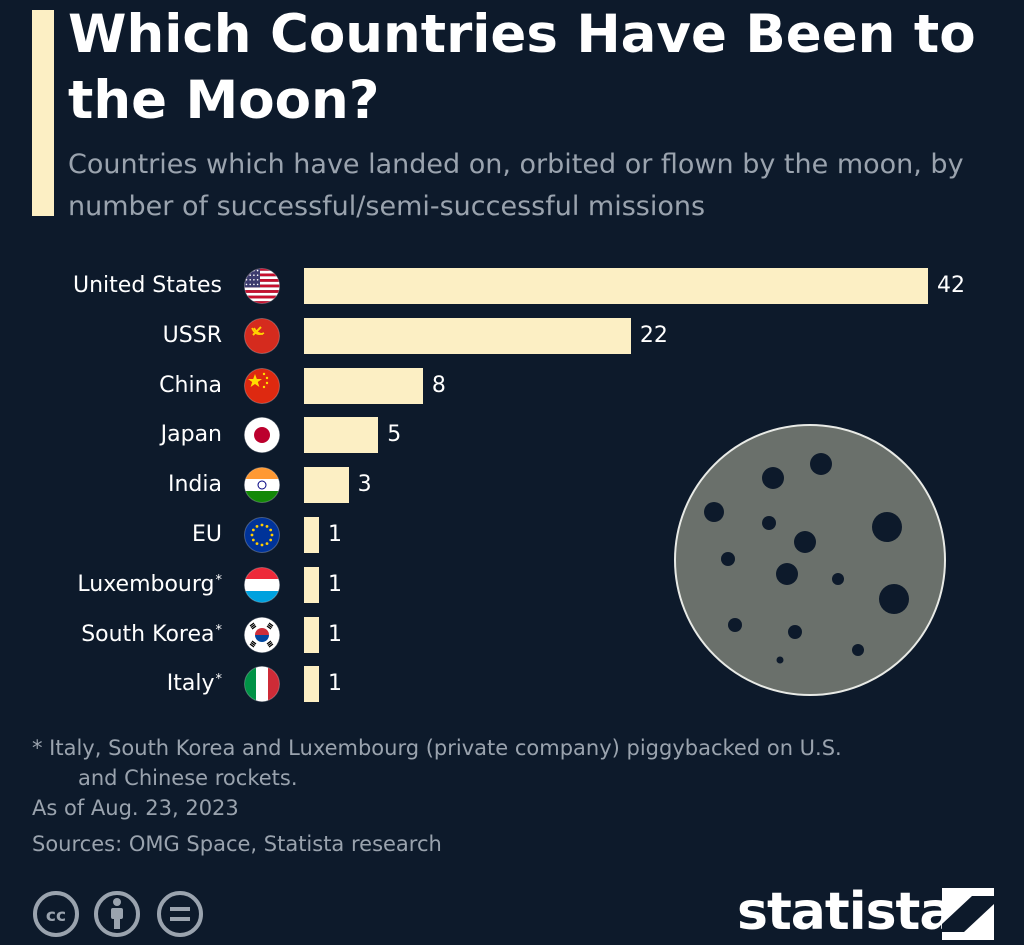 This screenshot has height=945, width=1024. I want to click on no-derivatives-icon, so click(180, 914).